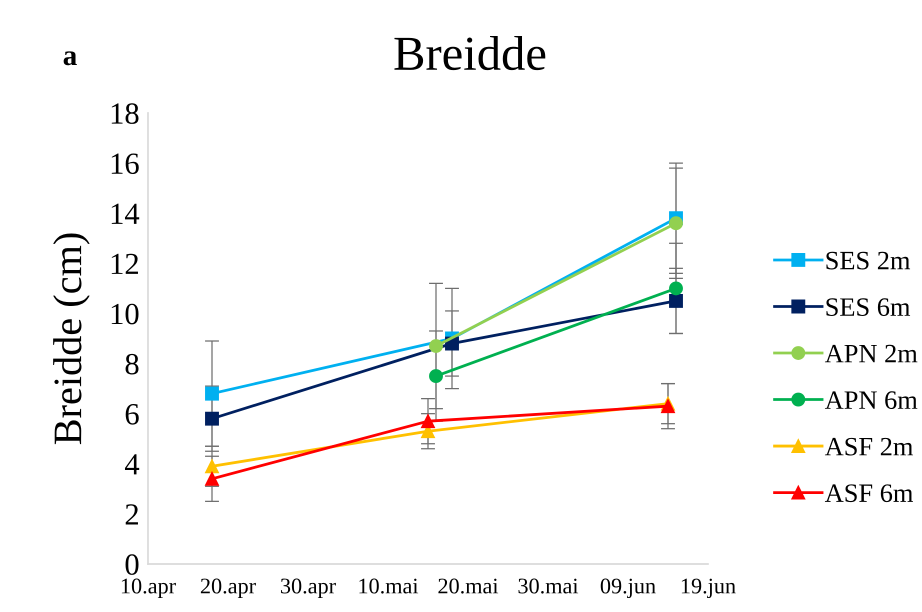  I want to click on x-tick-label: 20.mai, so click(468, 586).